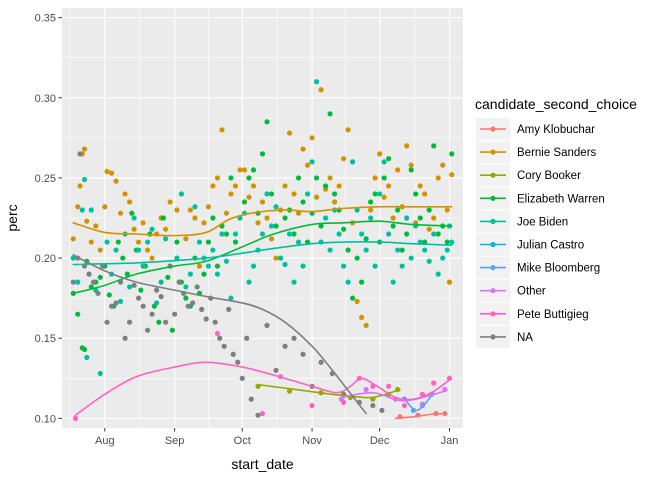 The height and width of the screenshot is (485, 672). Describe the element at coordinates (45, 179) in the screenshot. I see `y-tick-label: 0.25` at that location.